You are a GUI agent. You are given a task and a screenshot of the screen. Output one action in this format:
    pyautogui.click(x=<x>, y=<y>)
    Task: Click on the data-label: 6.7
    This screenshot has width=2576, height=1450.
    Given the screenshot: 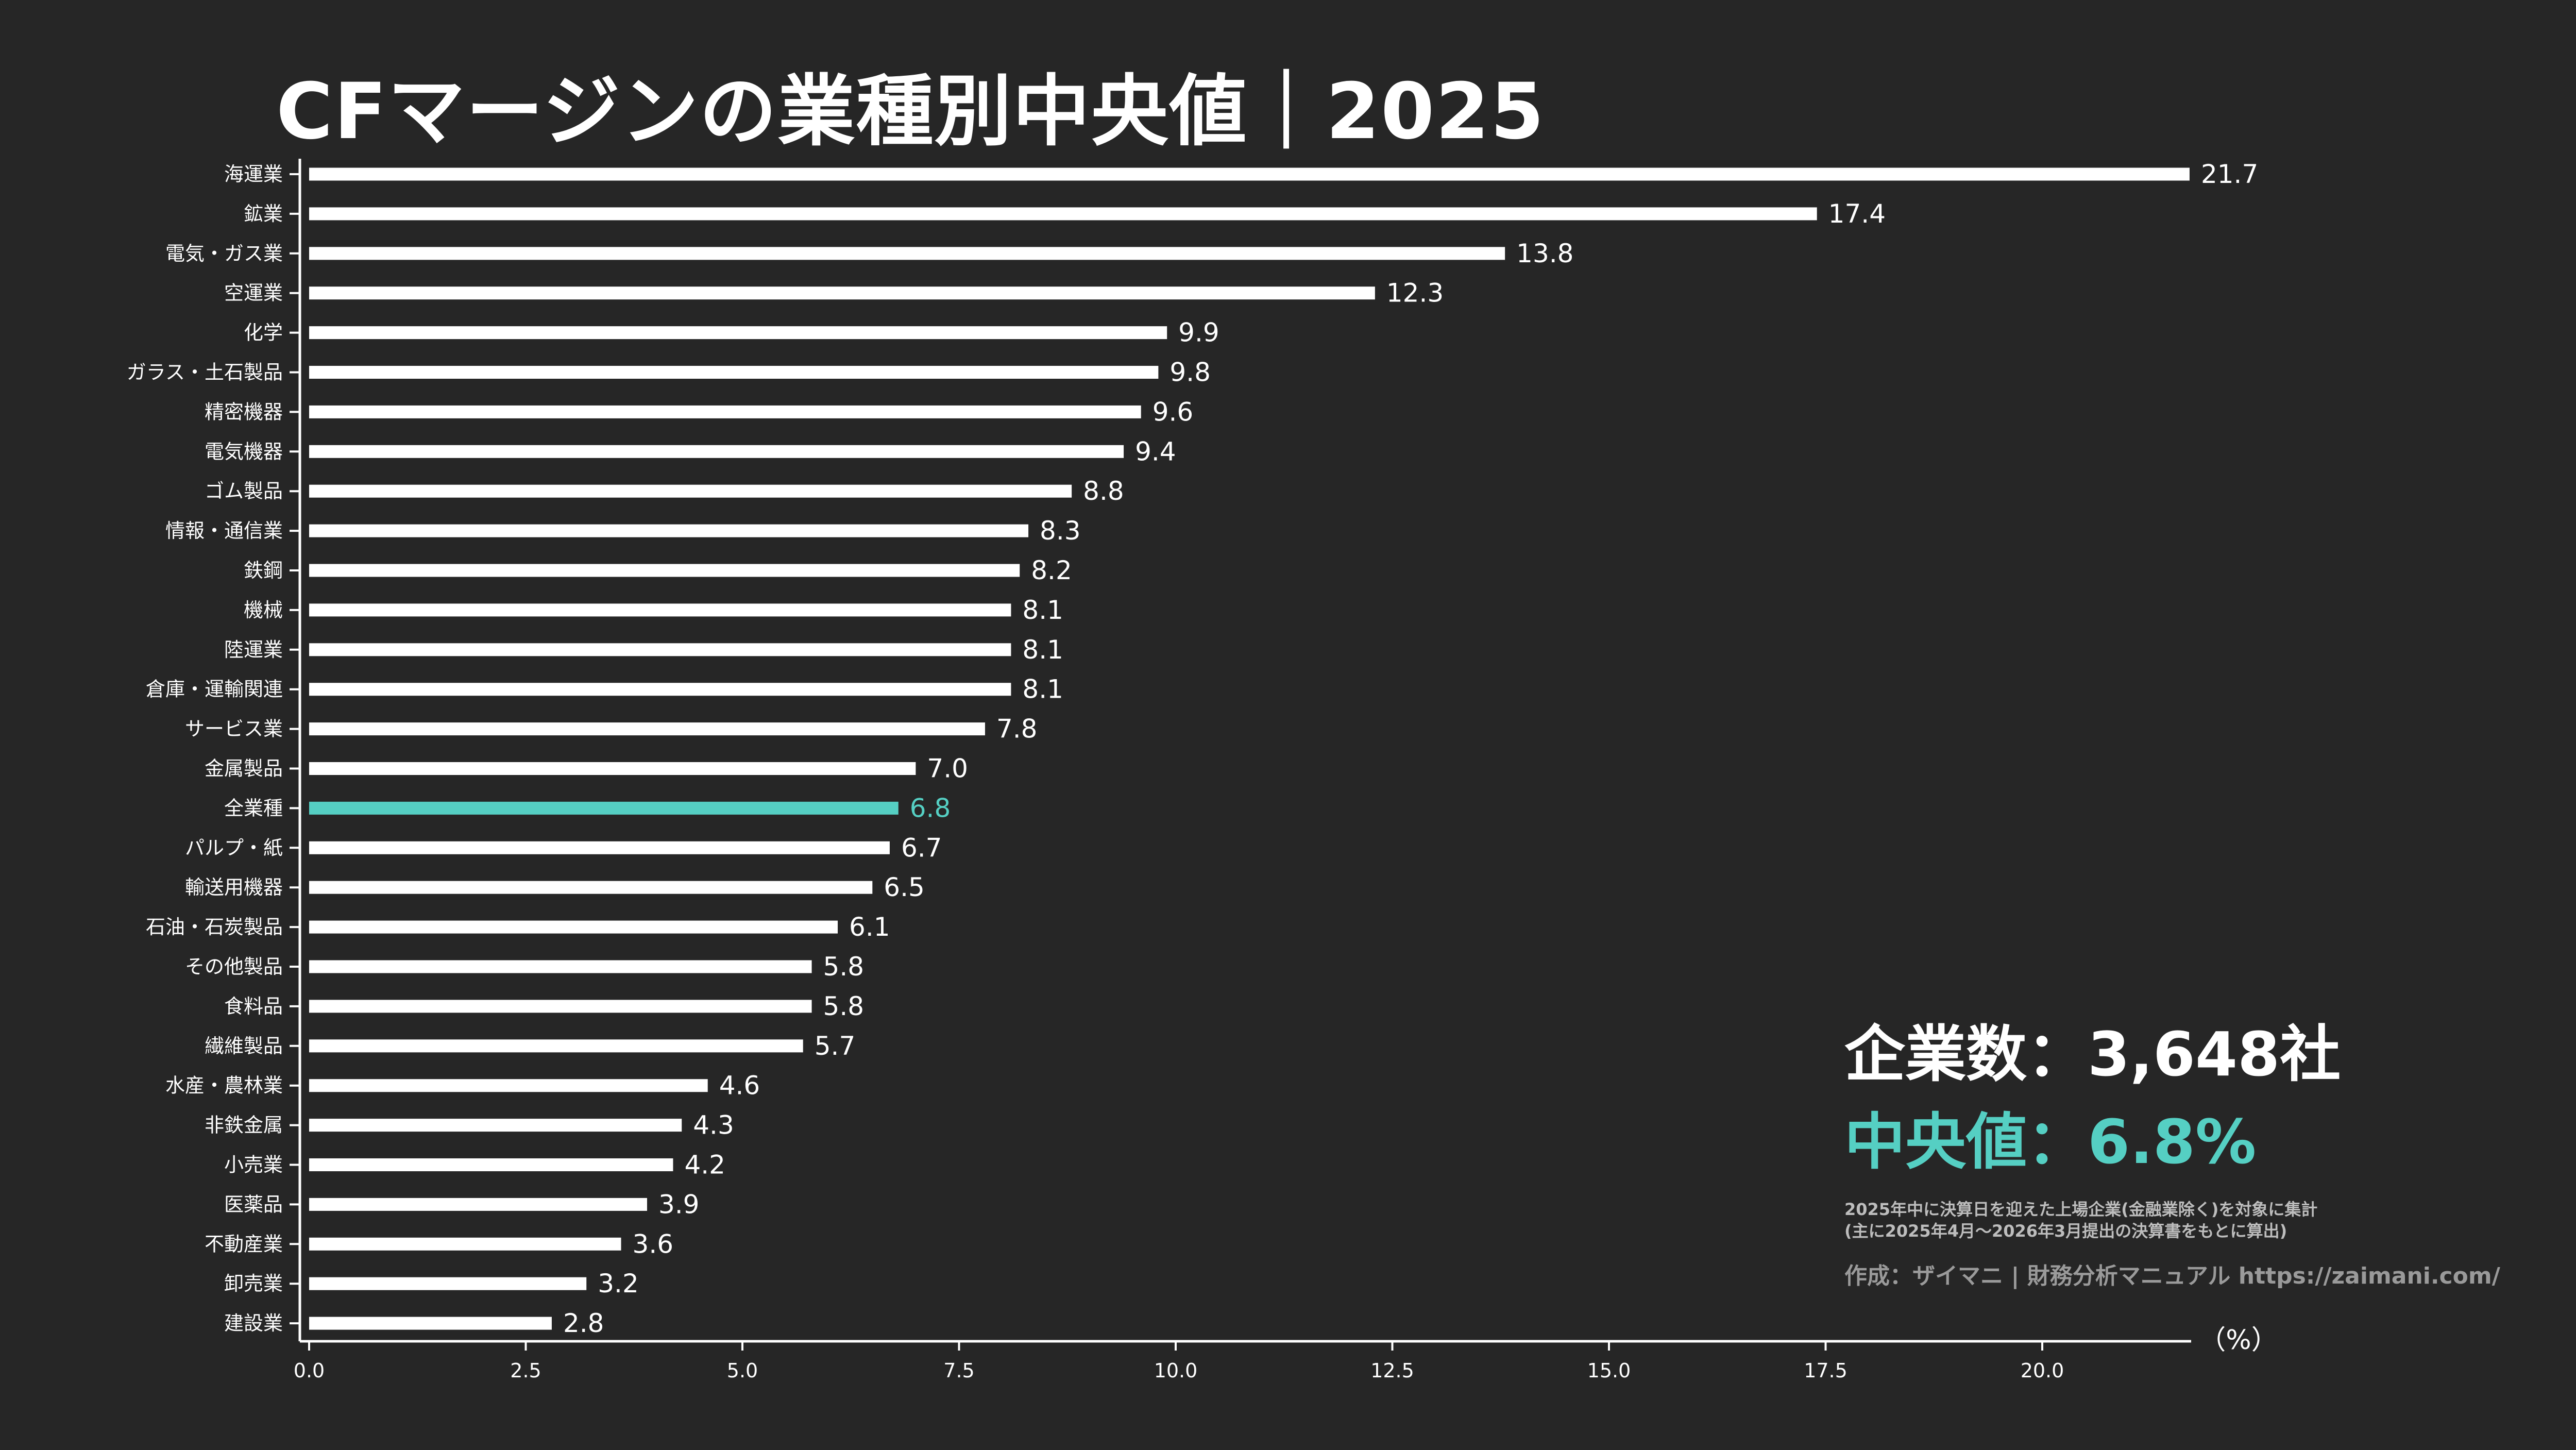 What is the action you would take?
    pyautogui.click(x=921, y=848)
    